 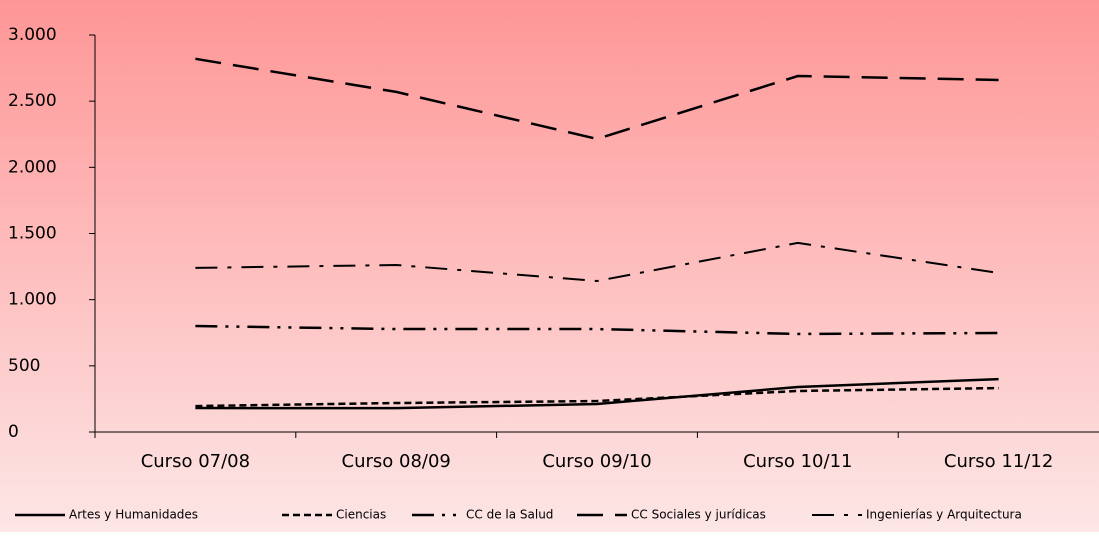 What do you see at coordinates (361, 515) in the screenshot?
I see `legend-label: Ciencias` at bounding box center [361, 515].